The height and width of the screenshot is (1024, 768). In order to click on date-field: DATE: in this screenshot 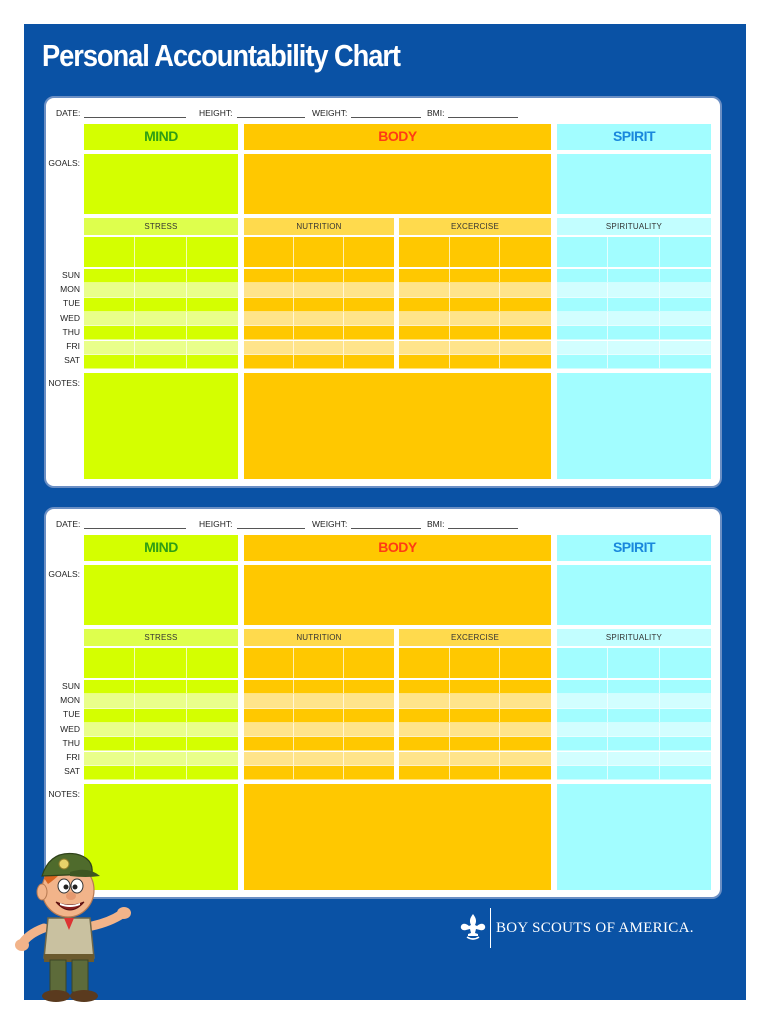, I will do `click(121, 524)`.